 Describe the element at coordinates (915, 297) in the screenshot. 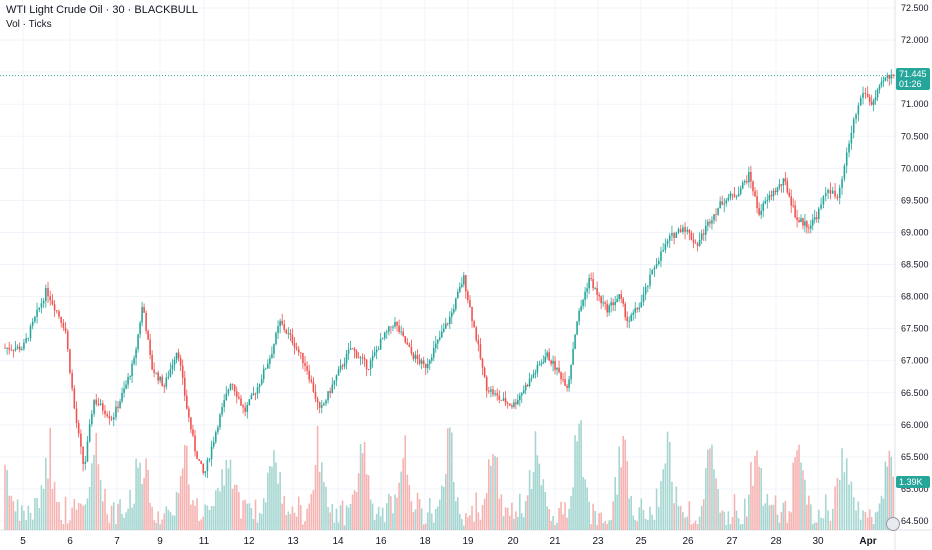

I see `y-tick-label: 68.000` at that location.